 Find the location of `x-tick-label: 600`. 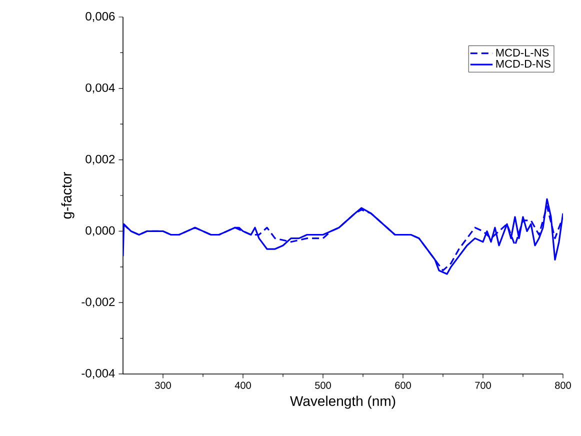

x-tick-label: 600 is located at coordinates (403, 385).